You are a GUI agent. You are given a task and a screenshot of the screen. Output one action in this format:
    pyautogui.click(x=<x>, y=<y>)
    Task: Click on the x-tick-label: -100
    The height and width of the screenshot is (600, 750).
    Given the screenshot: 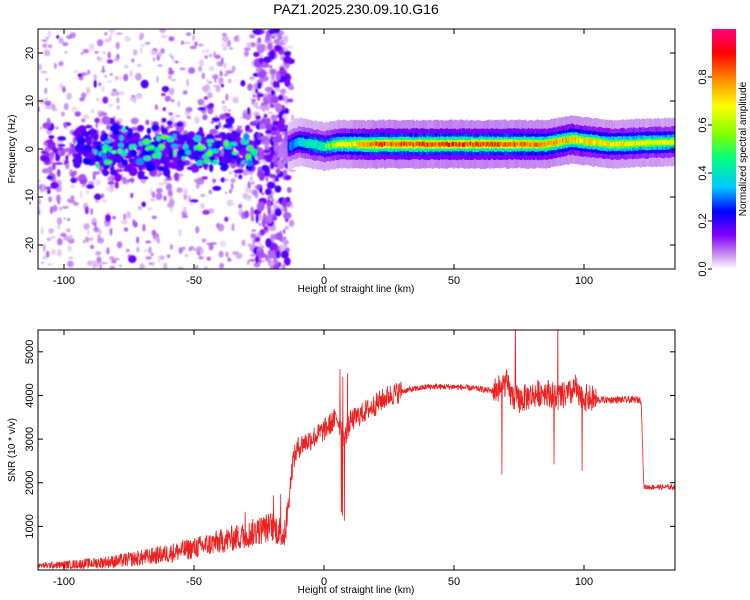 What is the action you would take?
    pyautogui.click(x=64, y=281)
    